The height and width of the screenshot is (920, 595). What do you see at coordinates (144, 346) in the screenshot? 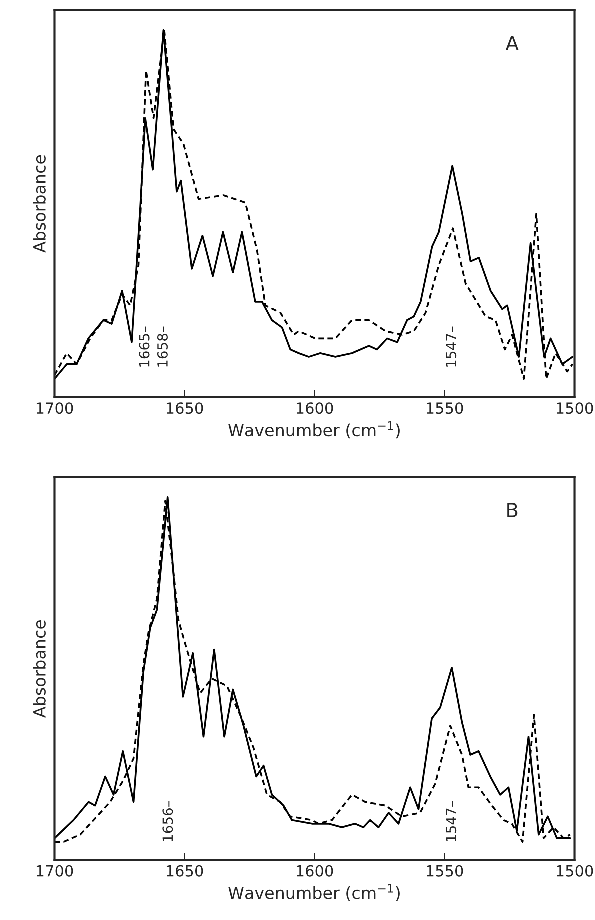
I see `annotation: 1665–` at bounding box center [144, 346].